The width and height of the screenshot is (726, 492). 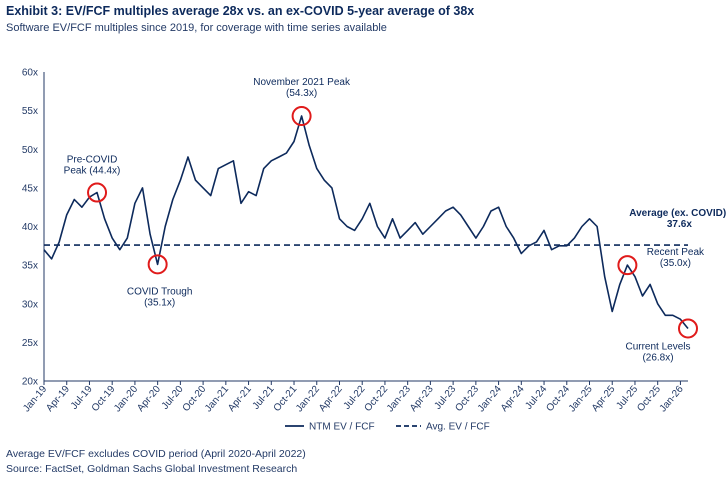 I want to click on legend-label-avg: Avg. EV / FCF, so click(x=458, y=427).